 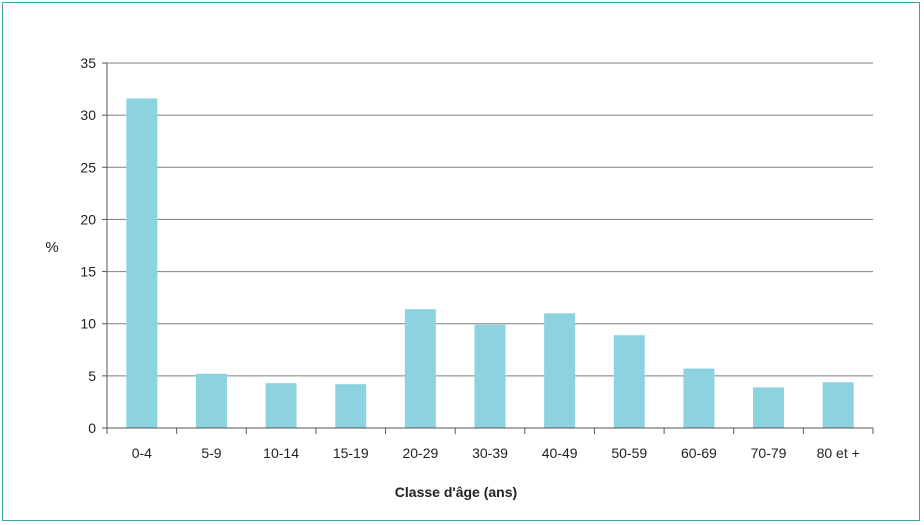 What do you see at coordinates (142, 453) in the screenshot?
I see `x-tick-label: 0-4` at bounding box center [142, 453].